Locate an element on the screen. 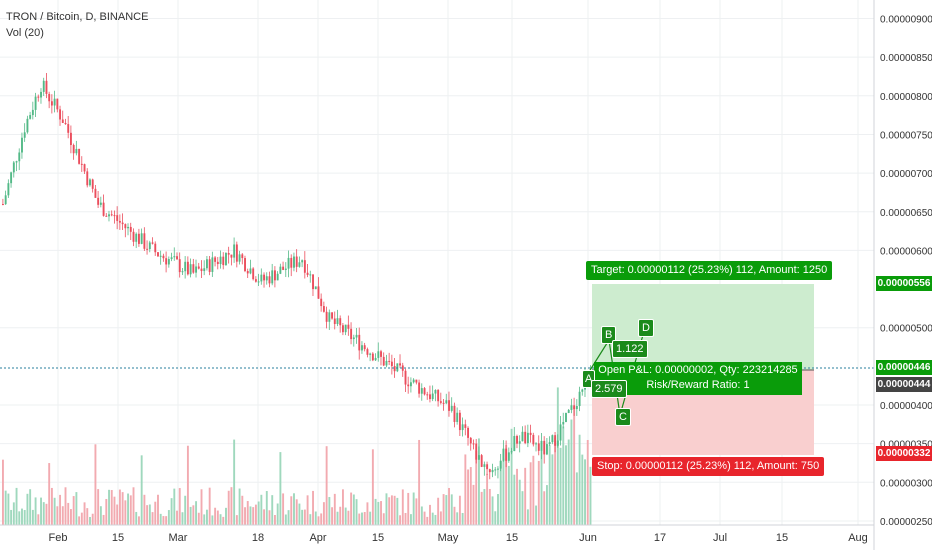 The width and height of the screenshot is (932, 550). price-tick-label: 0.00000650 is located at coordinates (906, 213).